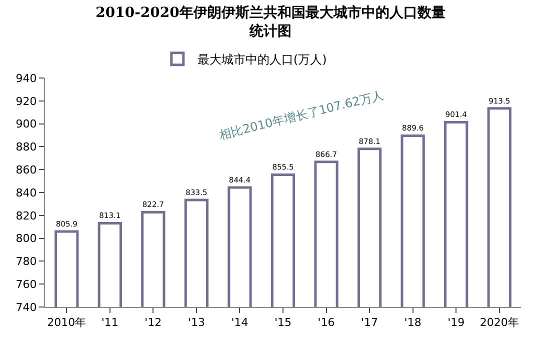  What do you see at coordinates (153, 323) in the screenshot?
I see `x-tick-label: '12` at bounding box center [153, 323].